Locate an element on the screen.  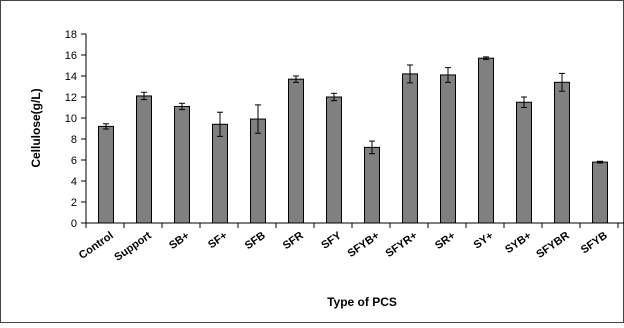
y-tick-label: 0 is located at coordinates (74, 224).